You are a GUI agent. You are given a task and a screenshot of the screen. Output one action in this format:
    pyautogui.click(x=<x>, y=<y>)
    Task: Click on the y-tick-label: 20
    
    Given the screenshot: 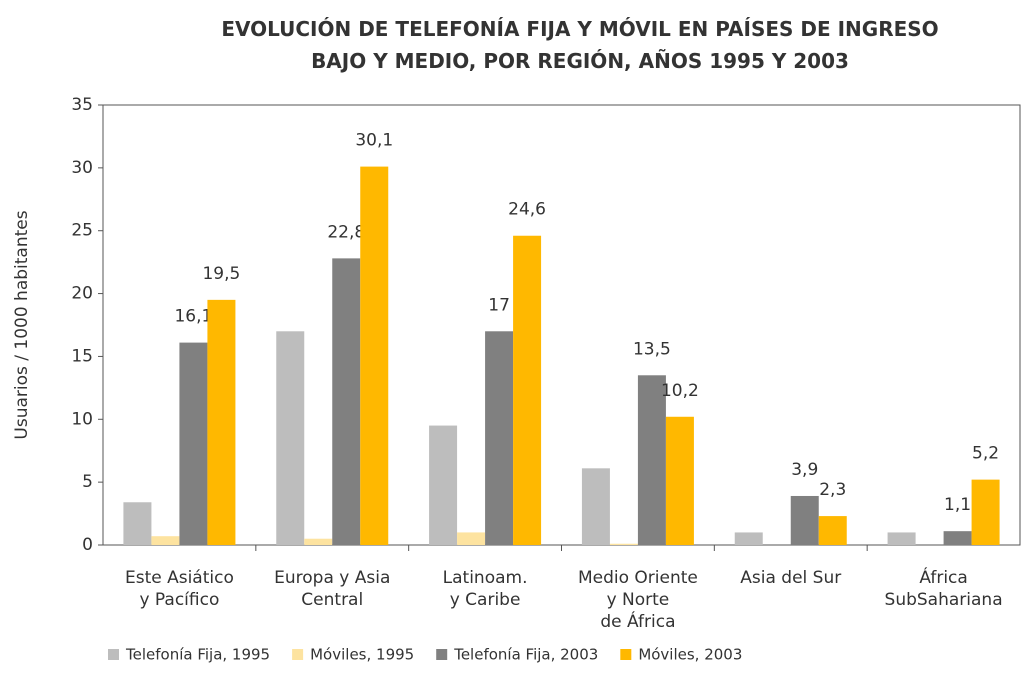 What is the action you would take?
    pyautogui.click(x=82, y=294)
    